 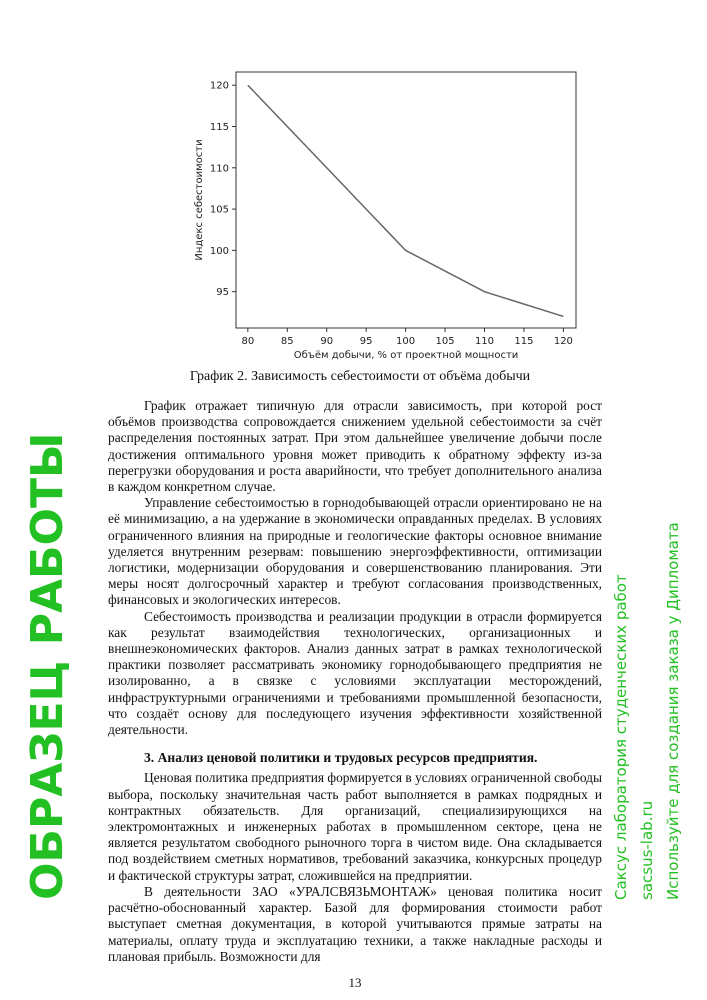 What do you see at coordinates (406, 355) in the screenshot?
I see `x-axis-label: Объём добычи, % от проектной мощности` at bounding box center [406, 355].